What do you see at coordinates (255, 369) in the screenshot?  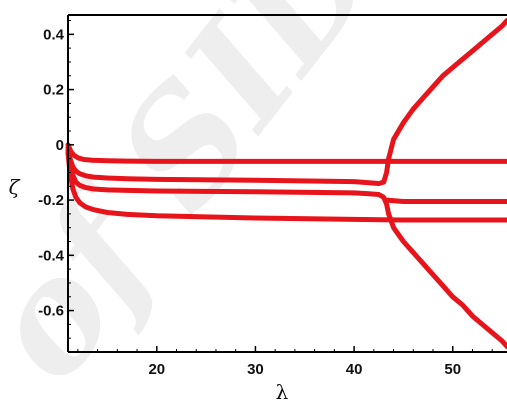 I see `x-tick-label: 30` at bounding box center [255, 369].